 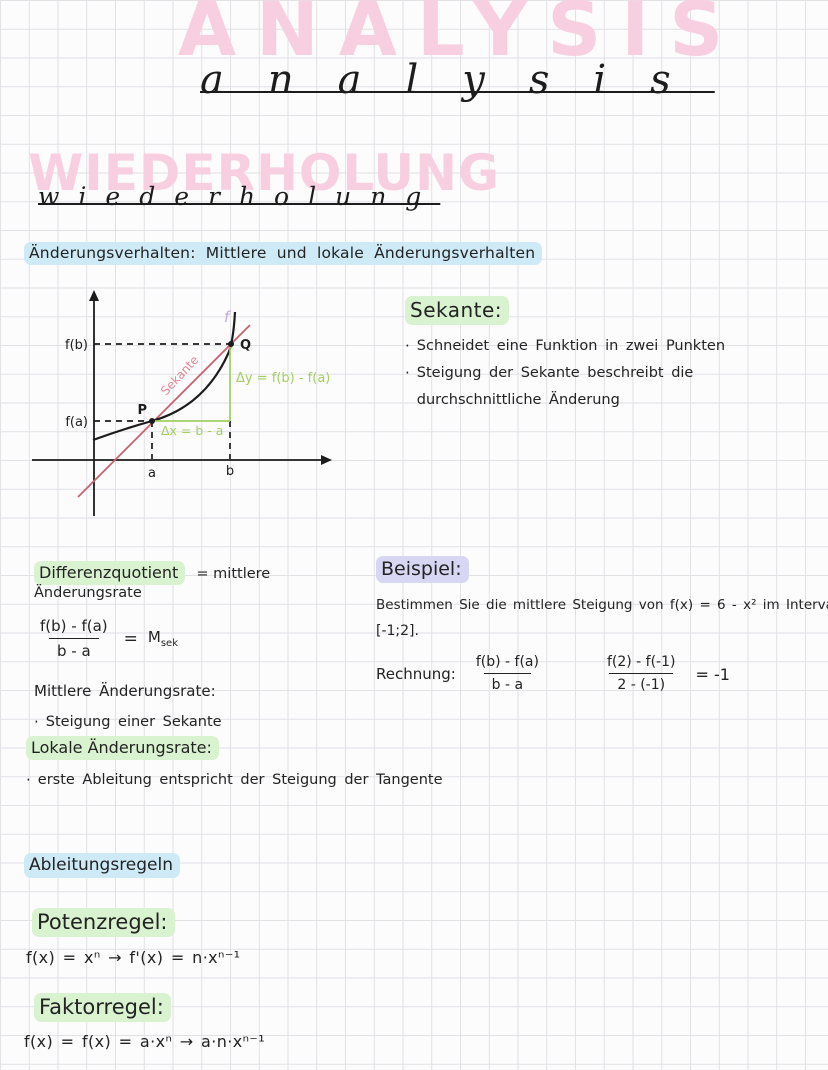 I want to click on sekante-bullet-1: Schneidet eine Funktion in zwei Punkten, so click(x=571, y=346).